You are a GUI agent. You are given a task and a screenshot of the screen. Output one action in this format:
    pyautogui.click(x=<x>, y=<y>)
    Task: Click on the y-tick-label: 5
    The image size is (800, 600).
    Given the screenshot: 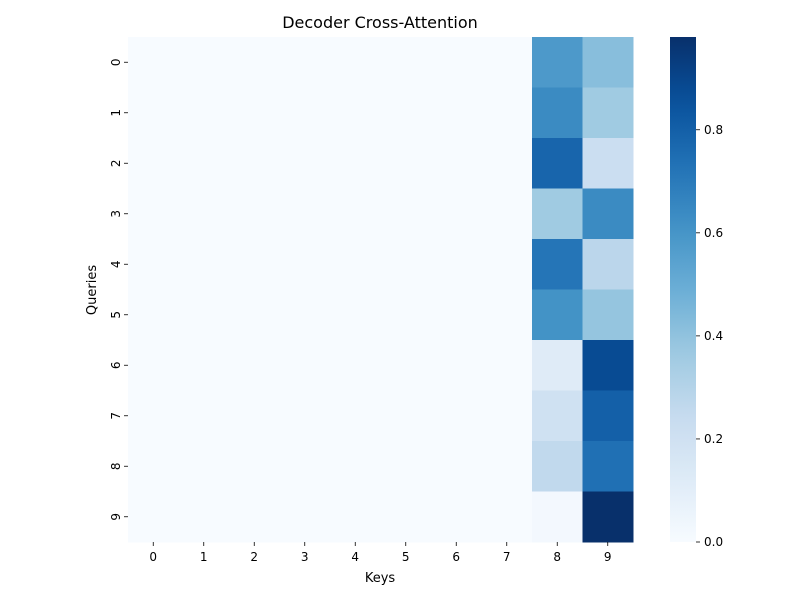 What is the action you would take?
    pyautogui.click(x=116, y=315)
    